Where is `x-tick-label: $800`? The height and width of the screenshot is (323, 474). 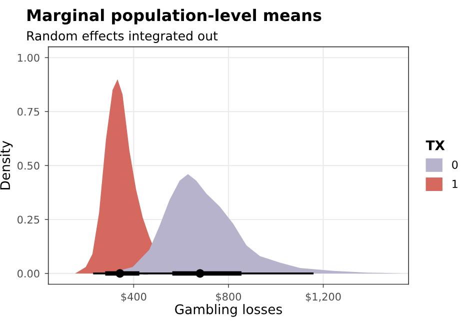 x-tick-label: $800 is located at coordinates (229, 297).